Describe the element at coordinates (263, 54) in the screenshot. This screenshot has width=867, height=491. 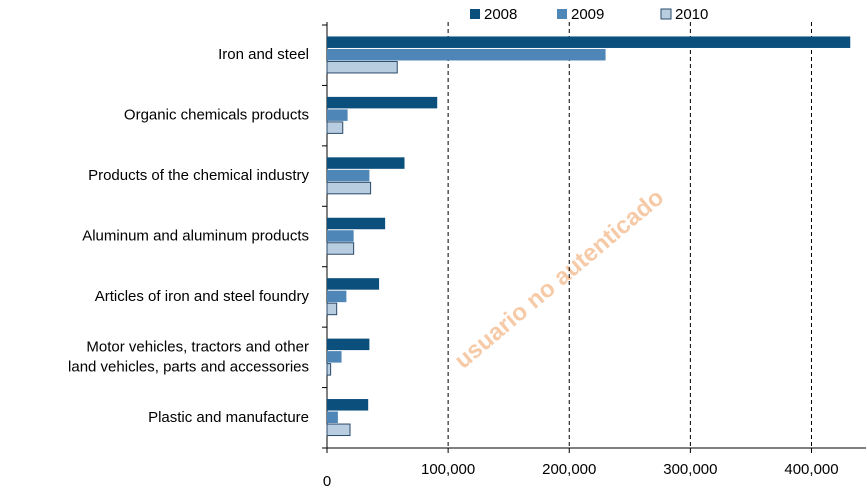
I see `y-tick-label: Iron and steel` at that location.